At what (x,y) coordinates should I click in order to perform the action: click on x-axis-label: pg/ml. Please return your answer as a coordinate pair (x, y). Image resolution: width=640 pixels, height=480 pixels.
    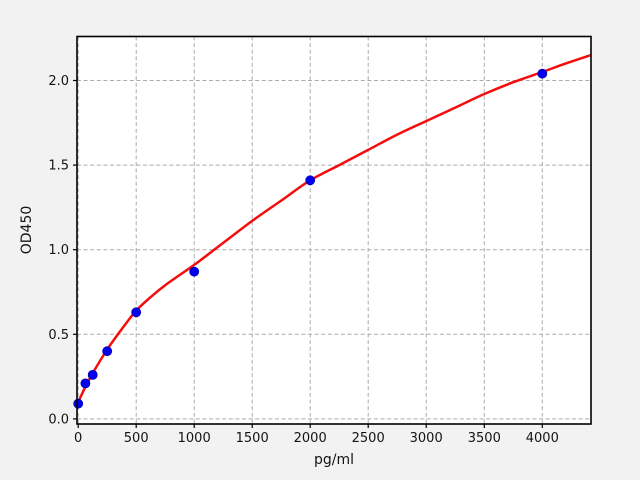
    Looking at the image, I should click on (334, 460).